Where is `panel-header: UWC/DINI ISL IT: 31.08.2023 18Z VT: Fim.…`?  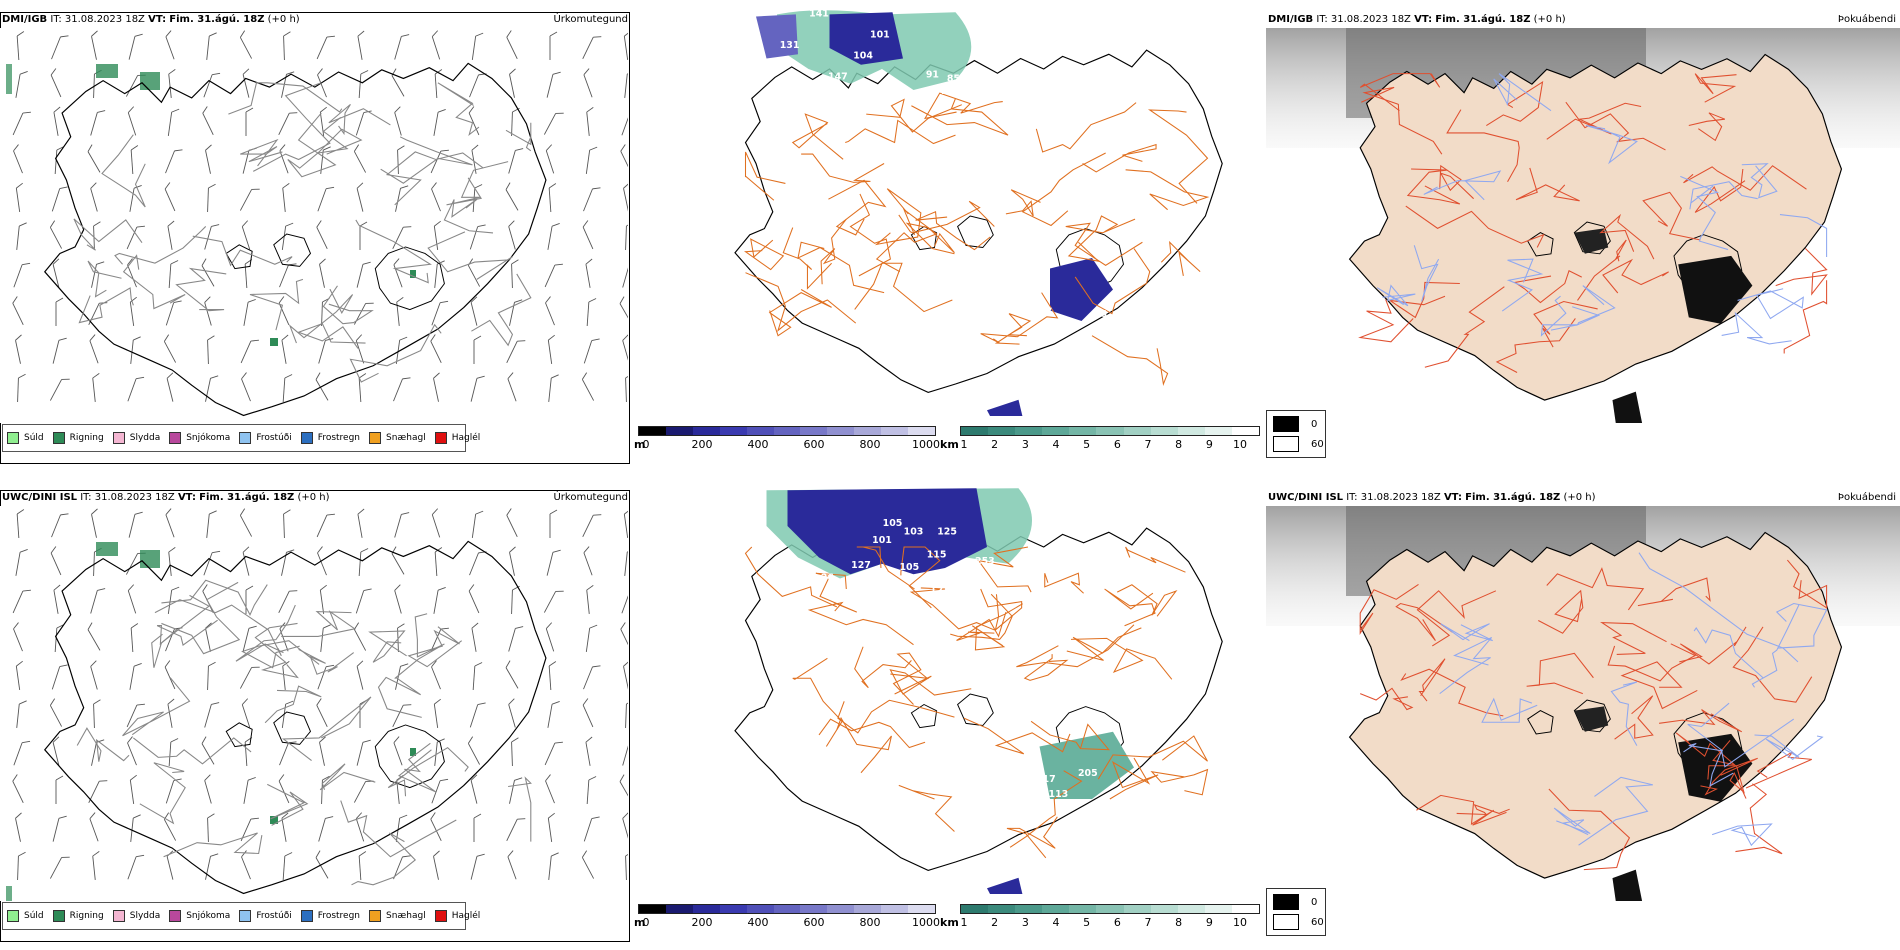
panel-header: UWC/DINI ISL IT: 31.08.2023 18Z VT: Fim.… is located at coordinates (1432, 497).